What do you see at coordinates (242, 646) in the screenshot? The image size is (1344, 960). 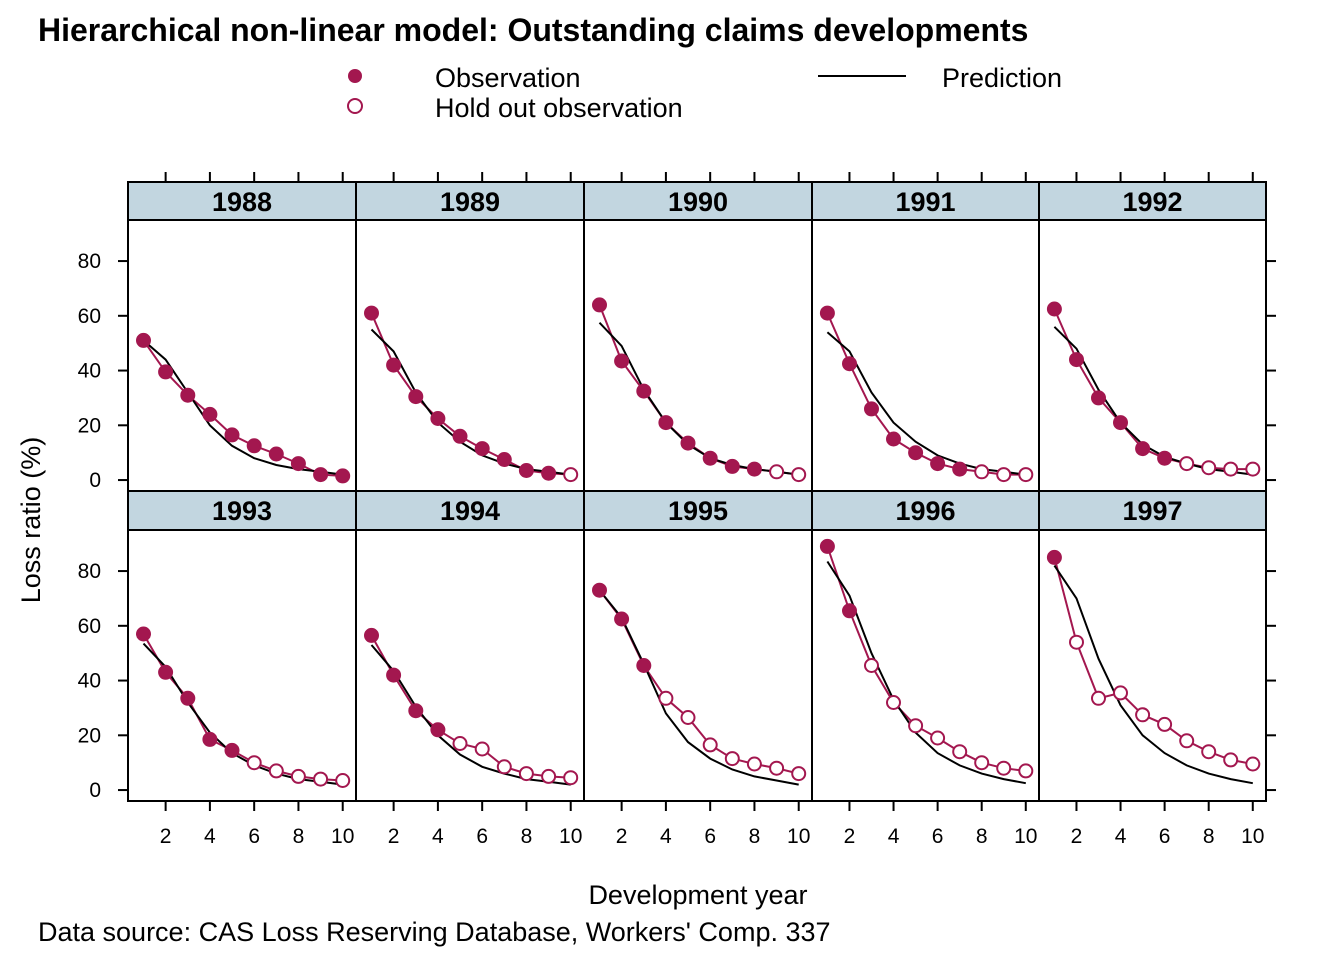 I see `panel-1993: 1993` at bounding box center [242, 646].